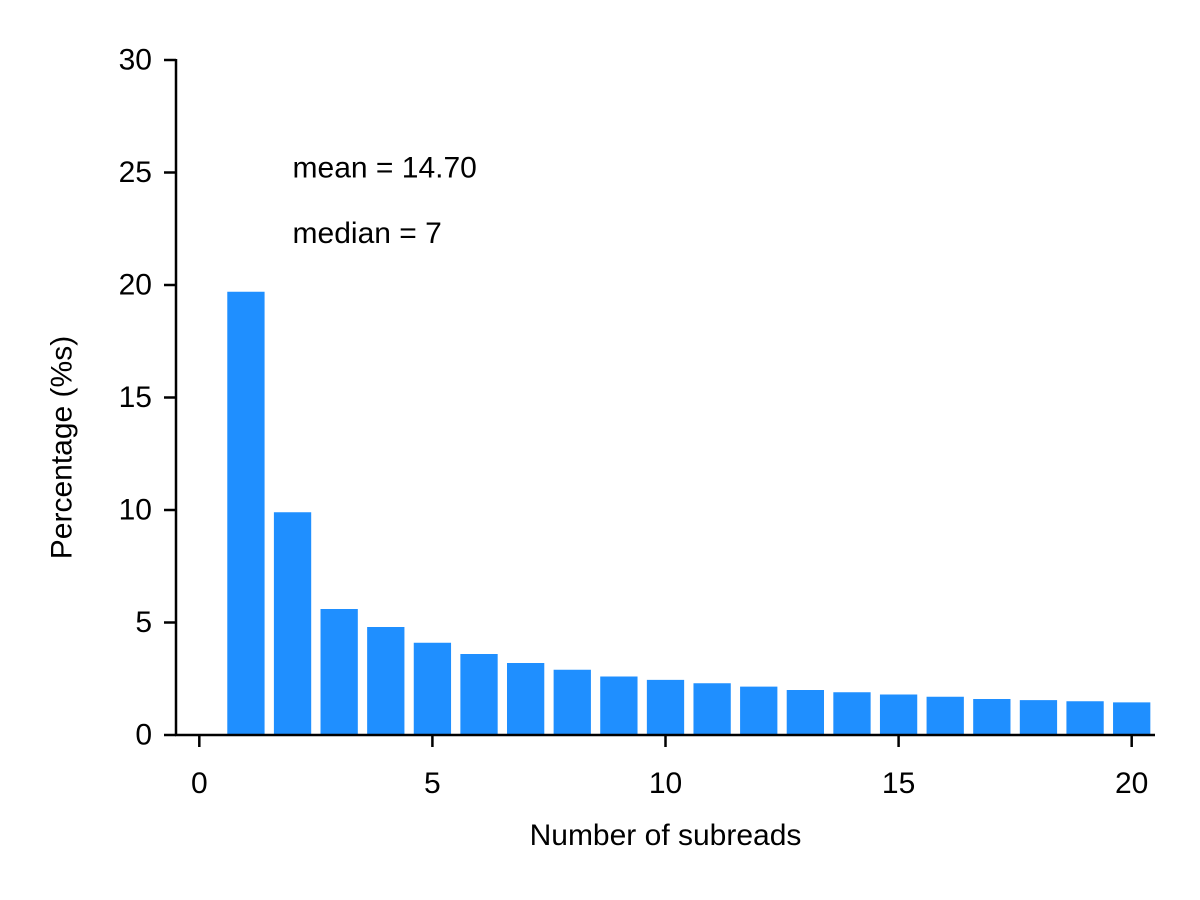  Describe the element at coordinates (385, 201) in the screenshot. I see `annotations-group: mean = 14.70 median = 7` at that location.